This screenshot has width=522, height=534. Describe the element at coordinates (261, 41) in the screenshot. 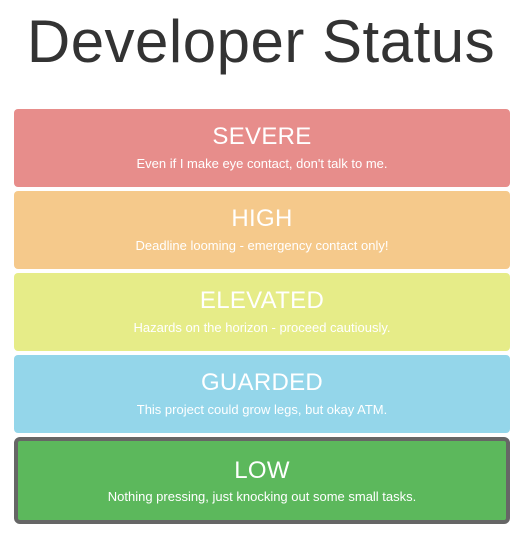

I see `page-title: Developer Status` at that location.